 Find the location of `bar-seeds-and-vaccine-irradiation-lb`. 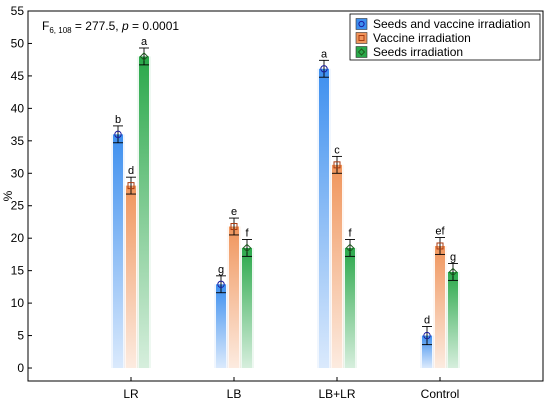

bar-seeds-and-vaccine-irradiation-lb is located at coordinates (221, 326).